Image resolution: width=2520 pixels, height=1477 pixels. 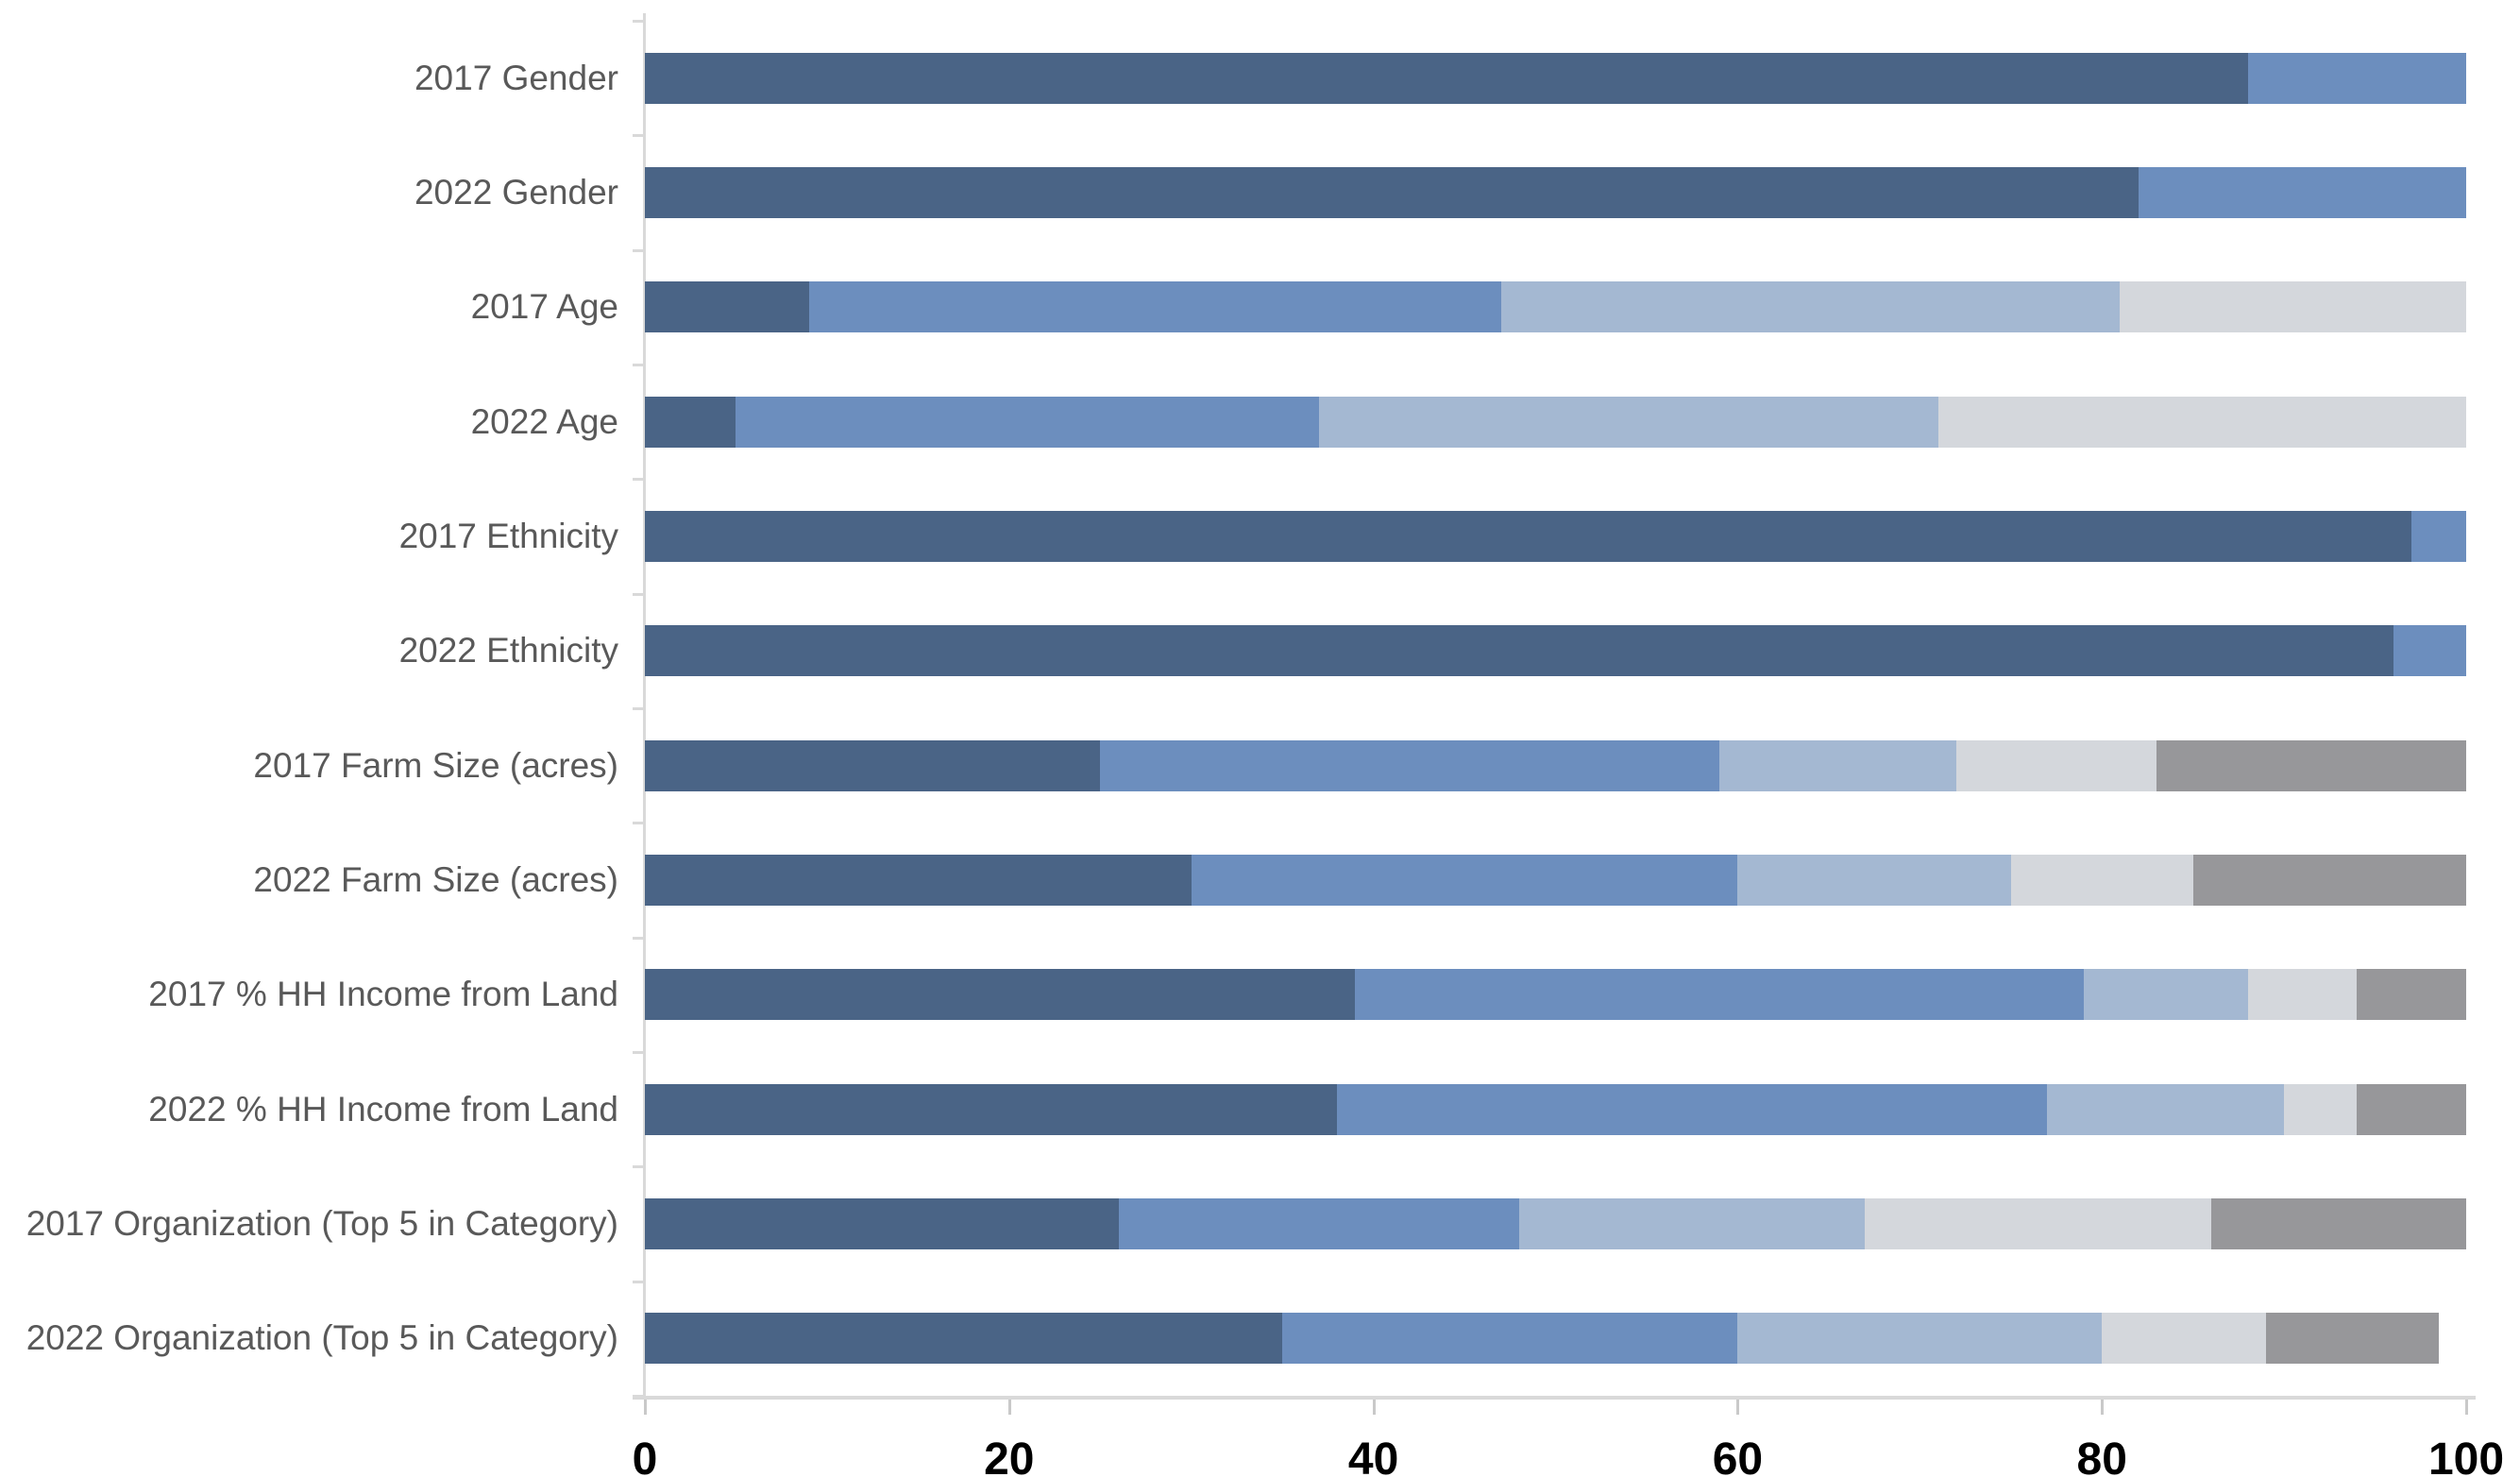 I want to click on category-label: 2022 % HH Income from Land, so click(x=383, y=1109).